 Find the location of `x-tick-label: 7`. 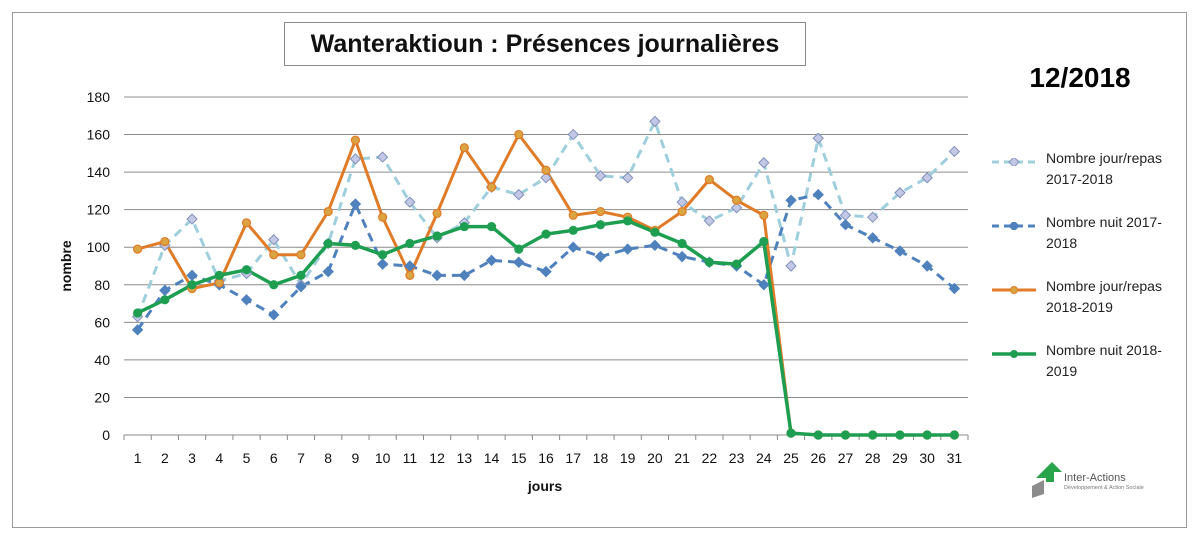

x-tick-label: 7 is located at coordinates (301, 458).